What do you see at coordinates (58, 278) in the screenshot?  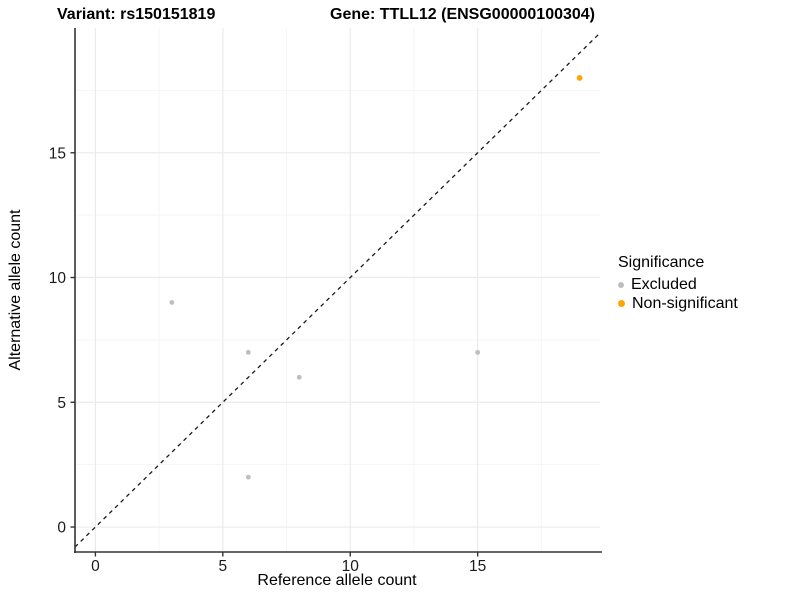 I see `y-tick-label: 10` at bounding box center [58, 278].